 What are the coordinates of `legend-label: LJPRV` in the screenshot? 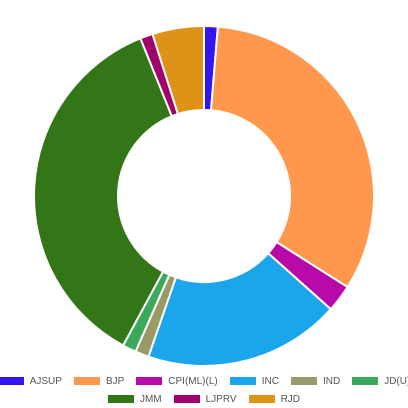 It's located at (221, 399).